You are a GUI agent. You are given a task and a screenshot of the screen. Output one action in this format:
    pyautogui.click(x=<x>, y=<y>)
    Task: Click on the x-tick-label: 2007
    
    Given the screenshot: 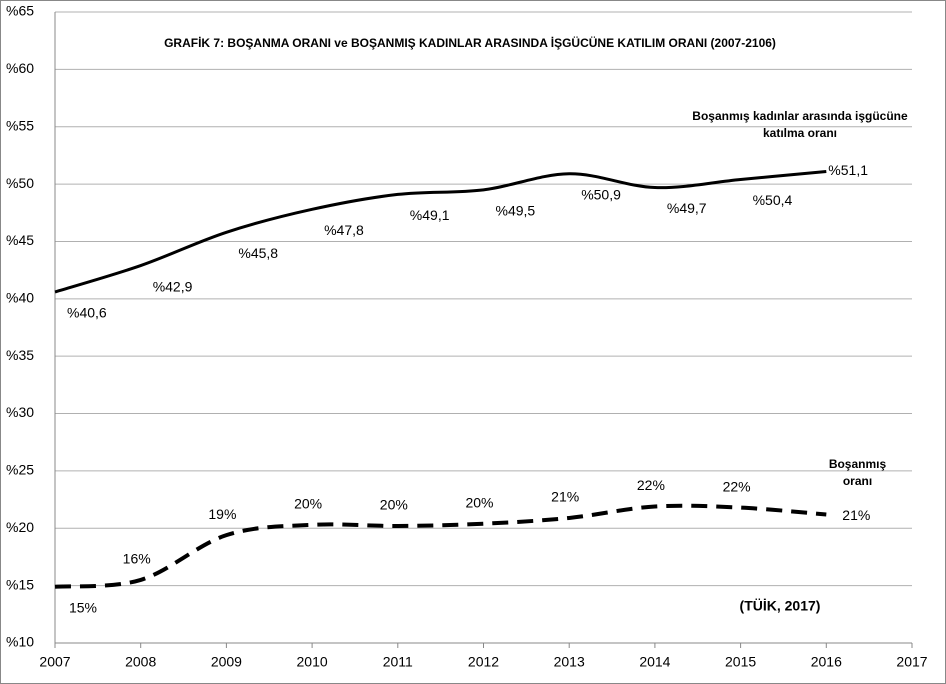 What is the action you would take?
    pyautogui.click(x=54, y=662)
    